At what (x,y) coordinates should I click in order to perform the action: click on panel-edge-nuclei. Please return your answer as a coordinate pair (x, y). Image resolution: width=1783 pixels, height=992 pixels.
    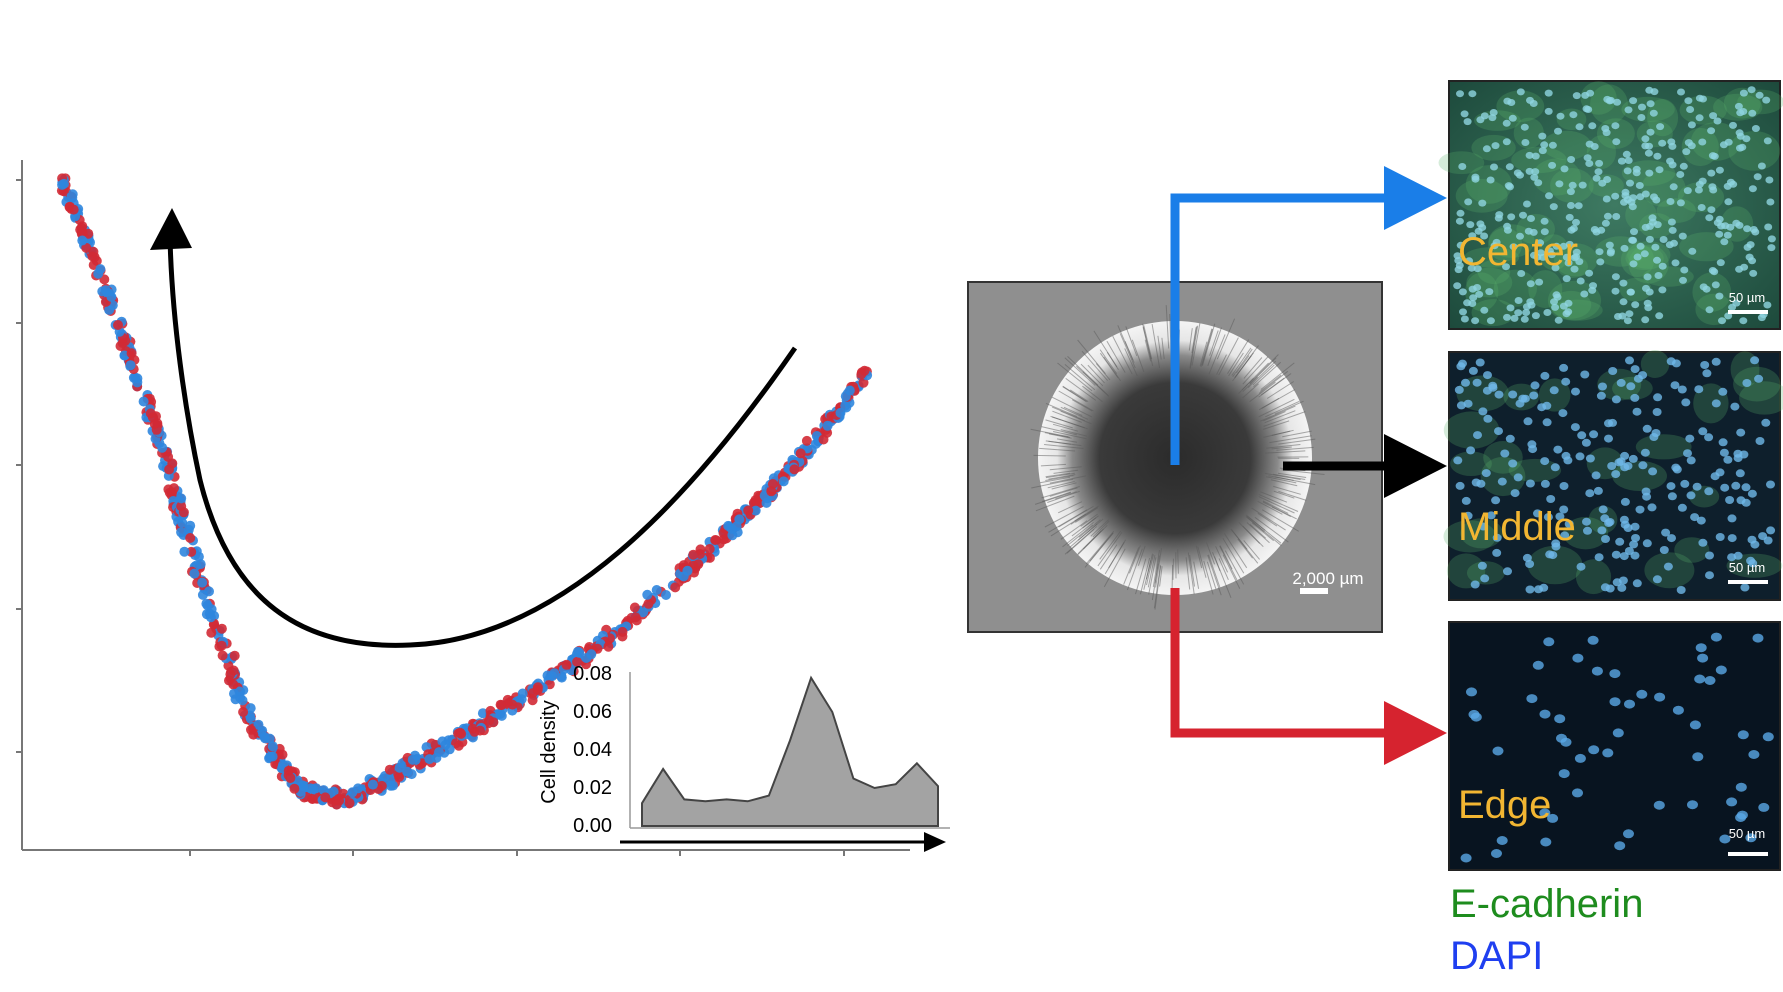
    Looking at the image, I should click on (1617, 747).